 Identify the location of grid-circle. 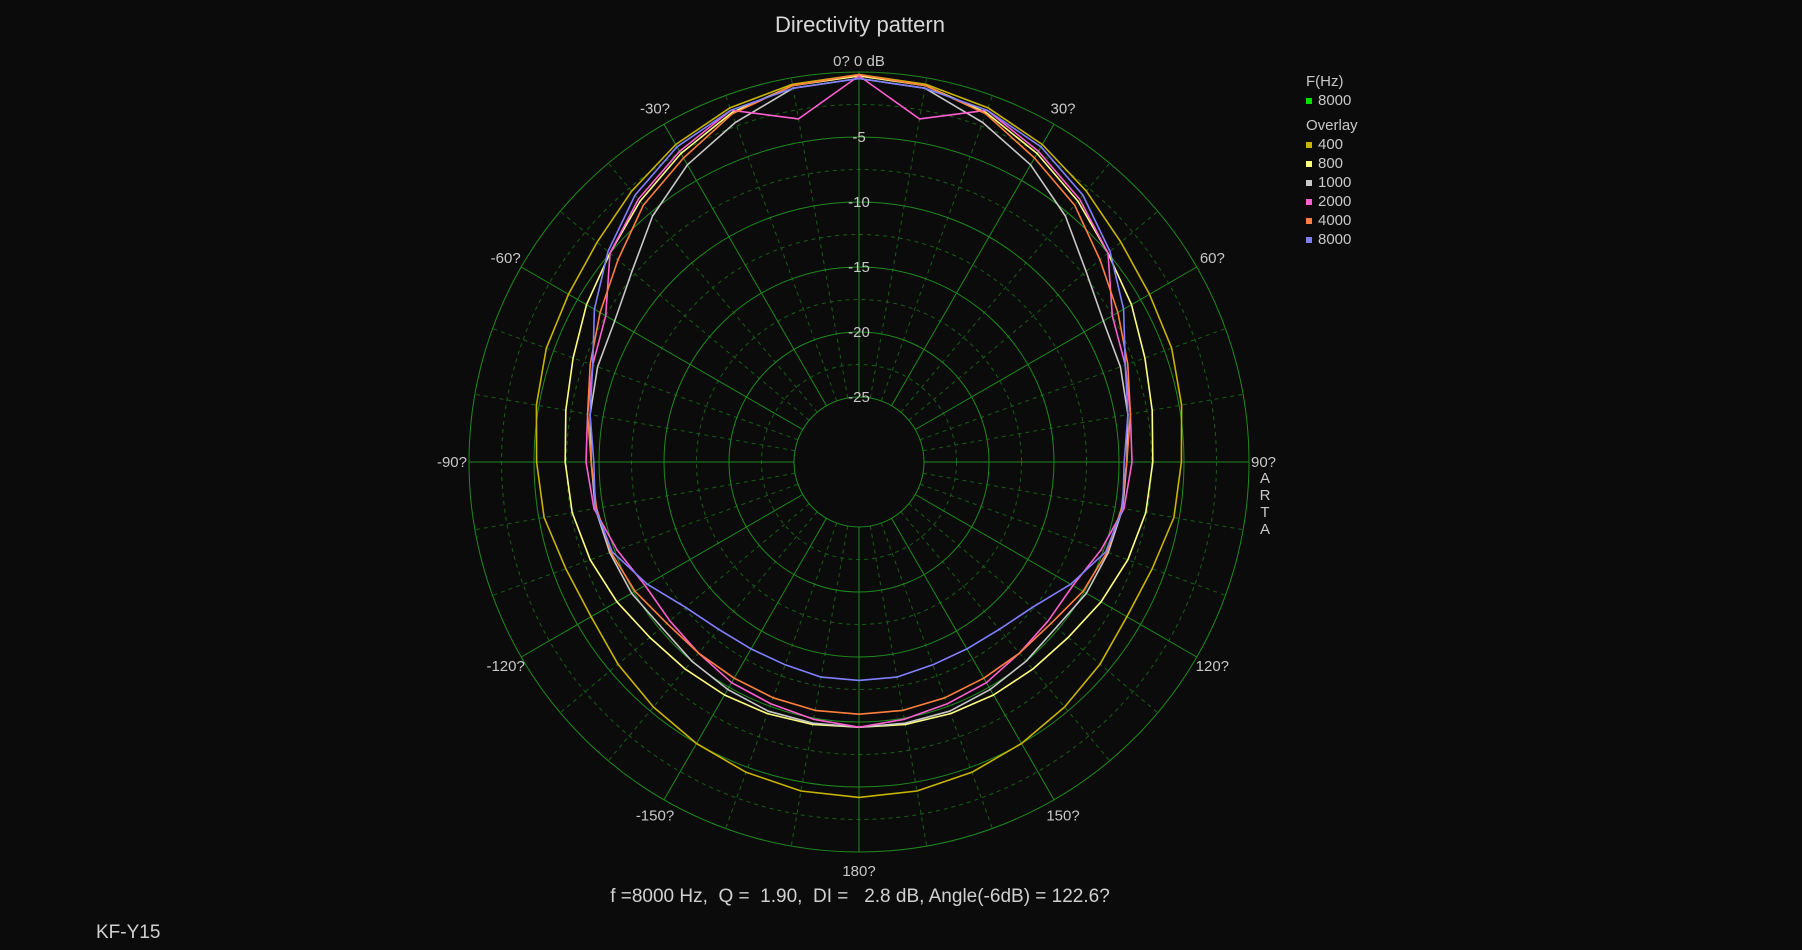
(859, 462).